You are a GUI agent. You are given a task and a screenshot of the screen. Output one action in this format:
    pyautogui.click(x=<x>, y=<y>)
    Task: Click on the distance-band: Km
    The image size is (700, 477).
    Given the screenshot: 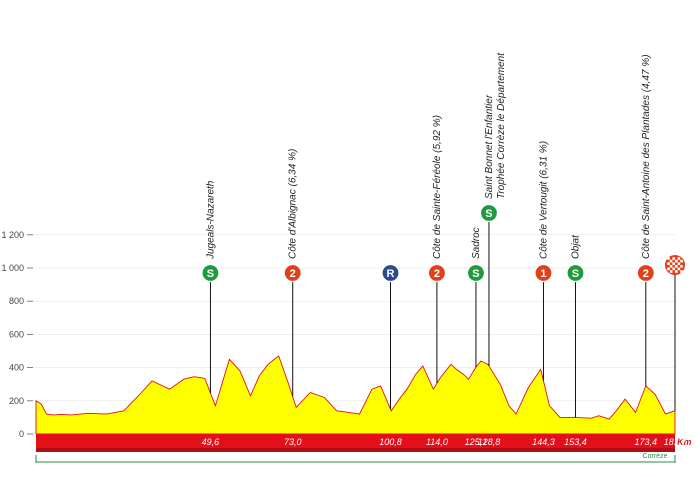 What is the action you would take?
    pyautogui.click(x=364, y=443)
    